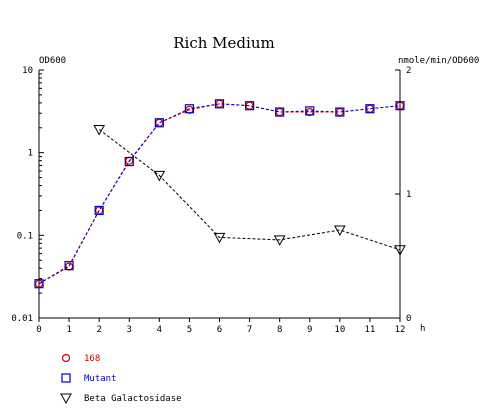  Describe the element at coordinates (38, 330) in the screenshot. I see `x-tick-label: 0` at that location.